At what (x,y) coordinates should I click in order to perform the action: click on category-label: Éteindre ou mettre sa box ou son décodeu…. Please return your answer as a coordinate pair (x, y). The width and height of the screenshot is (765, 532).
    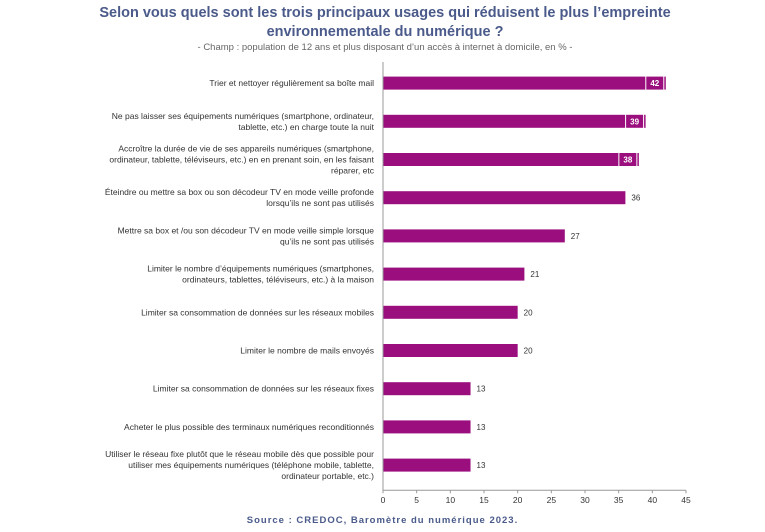
    Looking at the image, I should click on (239, 192).